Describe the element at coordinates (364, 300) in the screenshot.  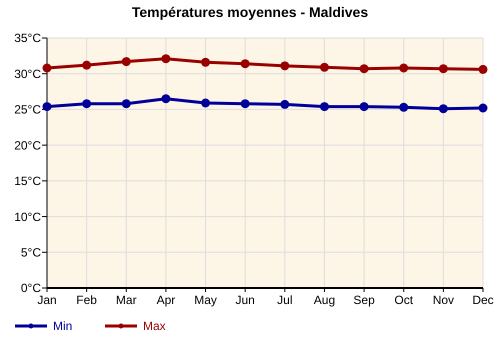
I see `x-tick-label: Sep` at that location.